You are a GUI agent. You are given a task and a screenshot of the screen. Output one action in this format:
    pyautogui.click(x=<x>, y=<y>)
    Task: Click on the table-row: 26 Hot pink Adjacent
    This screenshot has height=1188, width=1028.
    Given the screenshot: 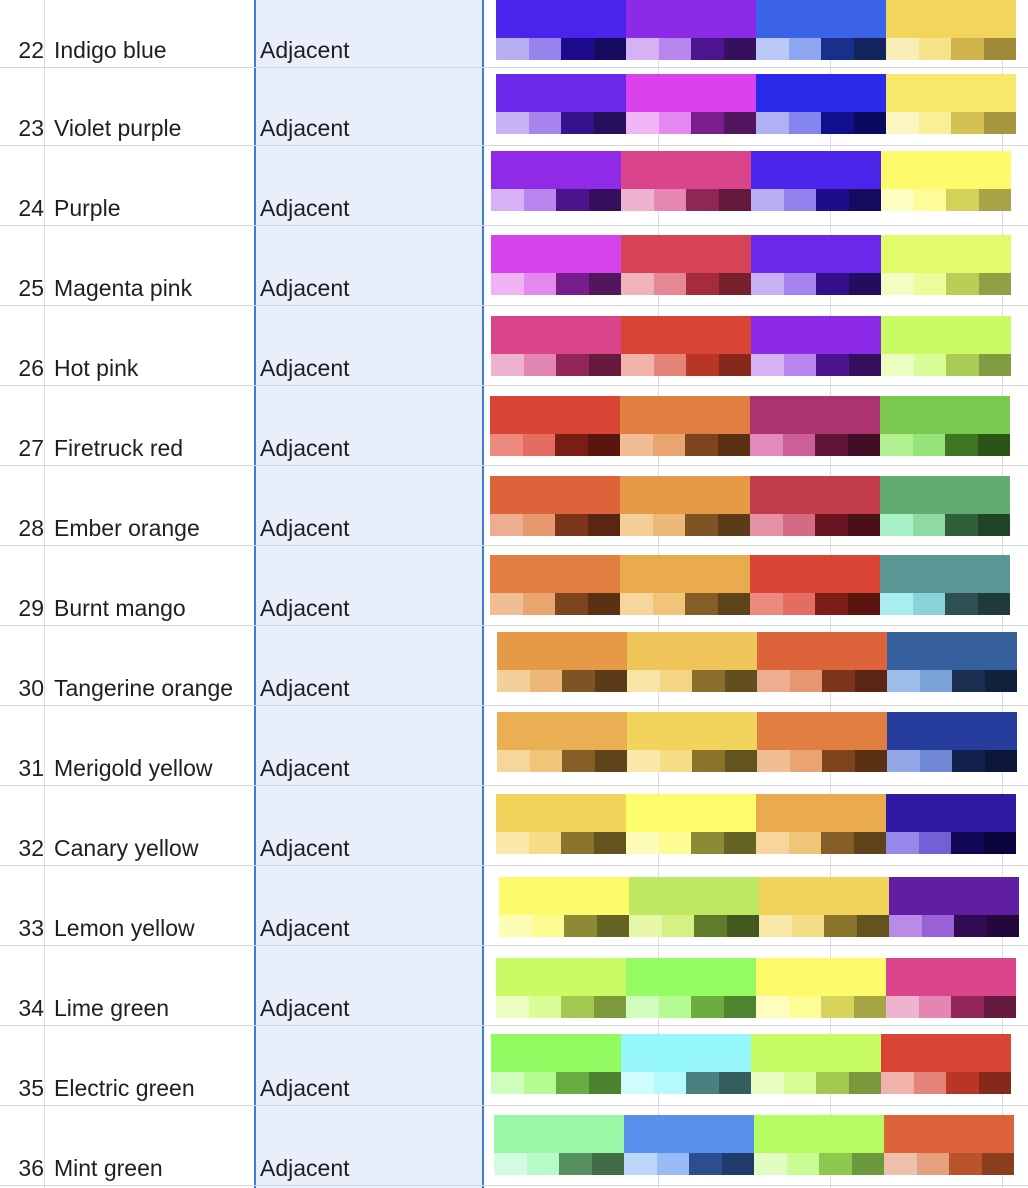 What is the action you would take?
    pyautogui.click(x=514, y=346)
    